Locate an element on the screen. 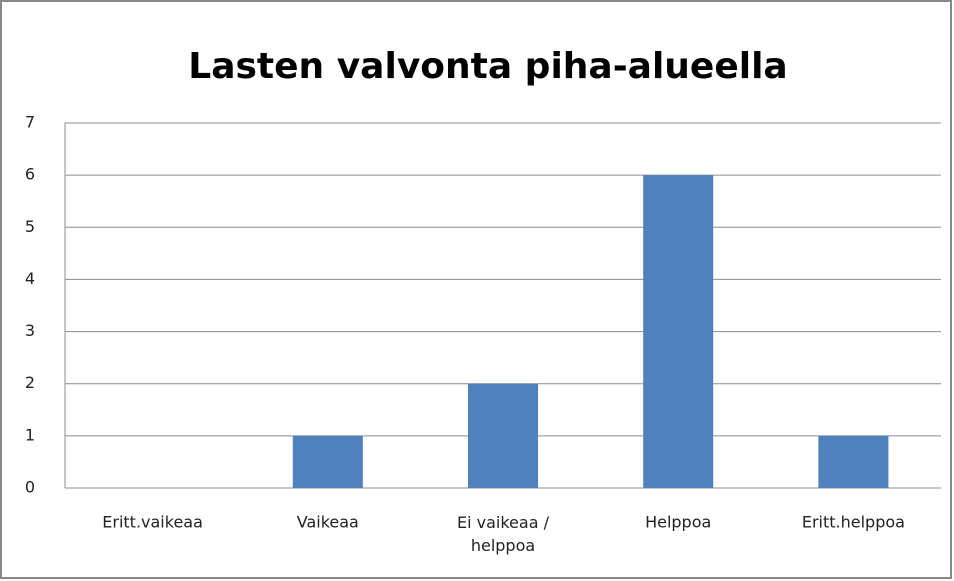 This screenshot has height=581, width=954. y-tick-label: 3 is located at coordinates (30, 330).